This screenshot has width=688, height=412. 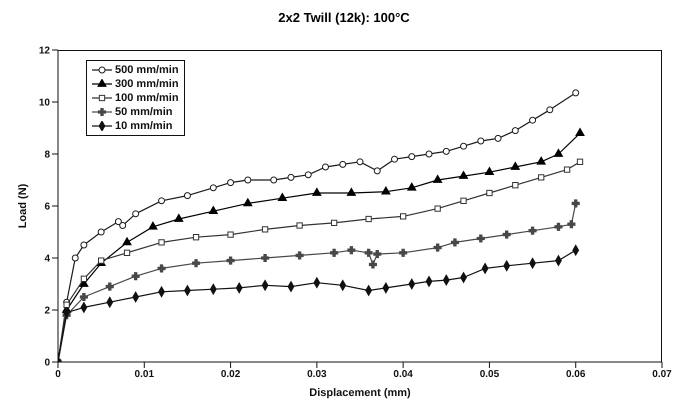 I want to click on legend-label: 100 mm/min, so click(x=147, y=98).